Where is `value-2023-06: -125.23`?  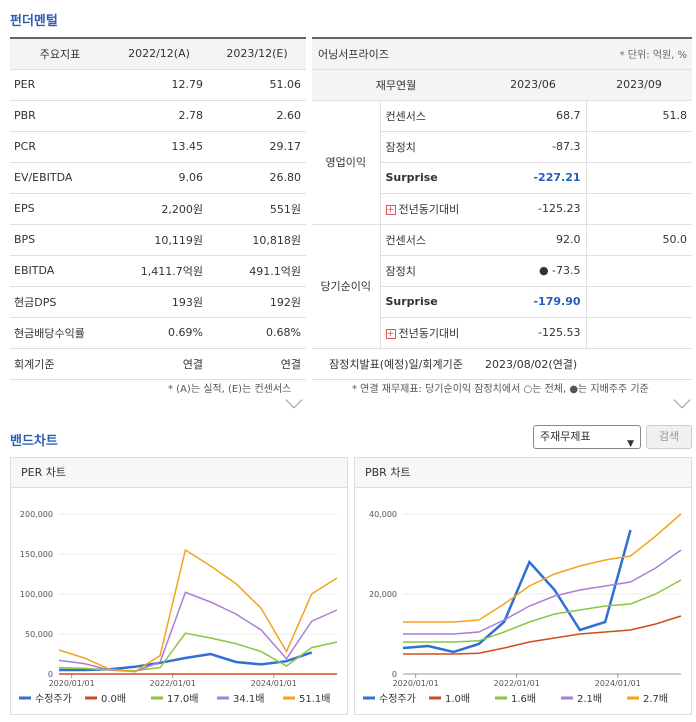
value-2023-06: -125.23 is located at coordinates (533, 209).